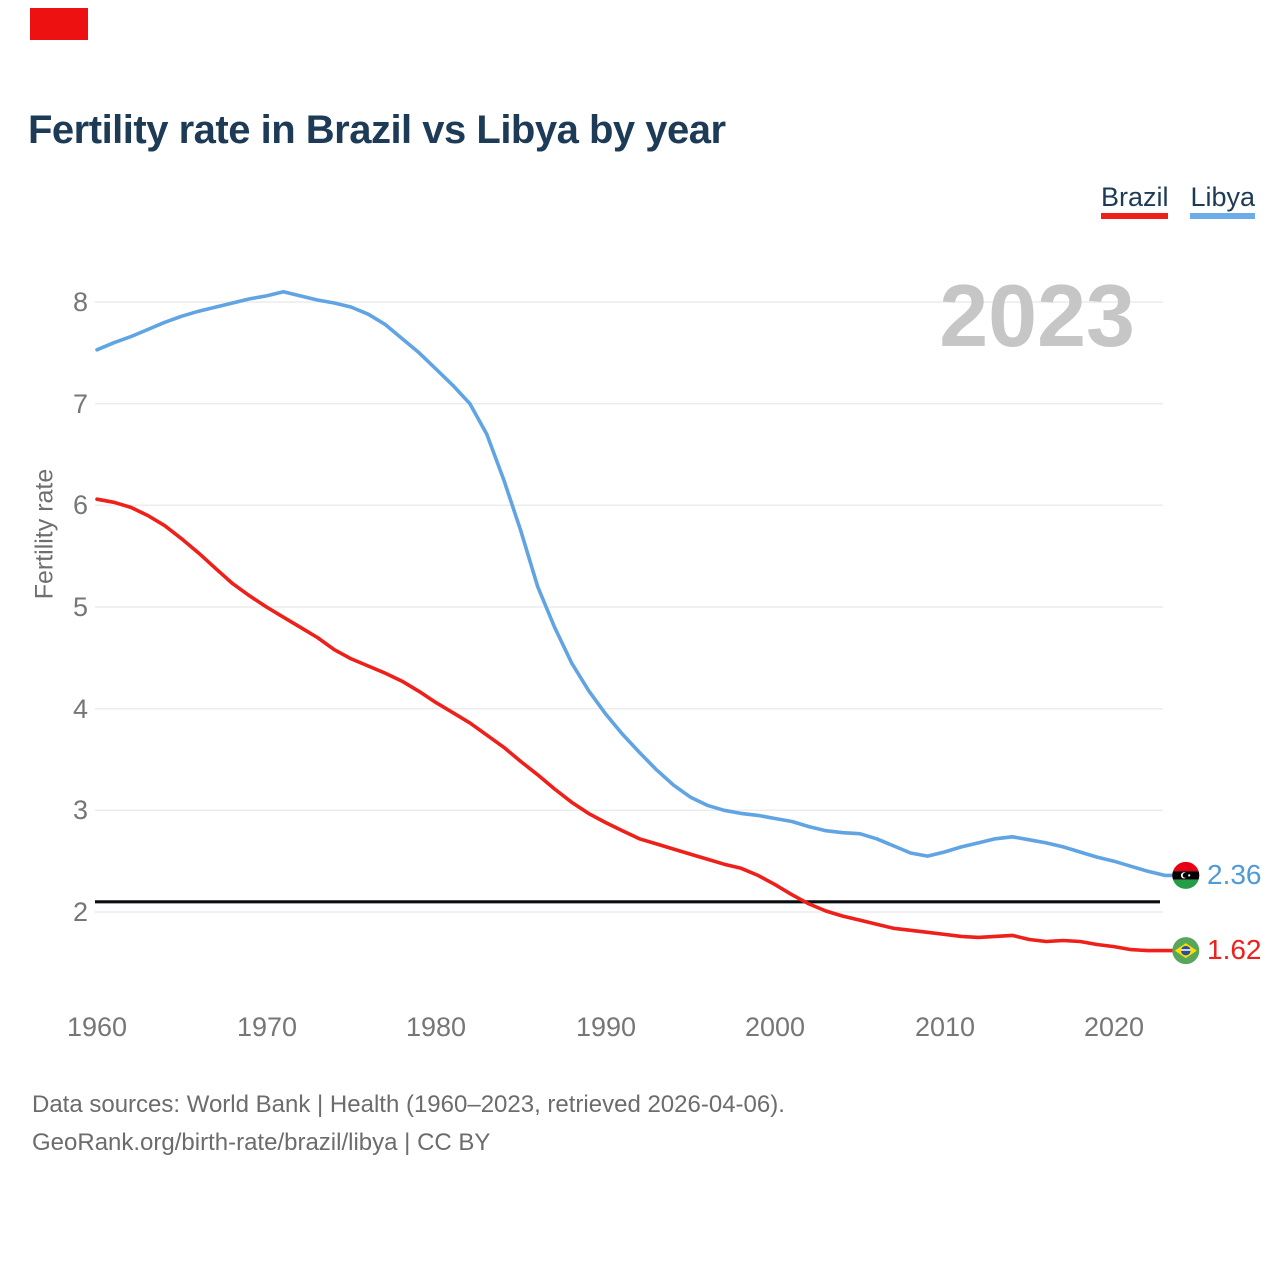 This screenshot has width=1280, height=1280. I want to click on y-tick-4: 4, so click(80, 709).